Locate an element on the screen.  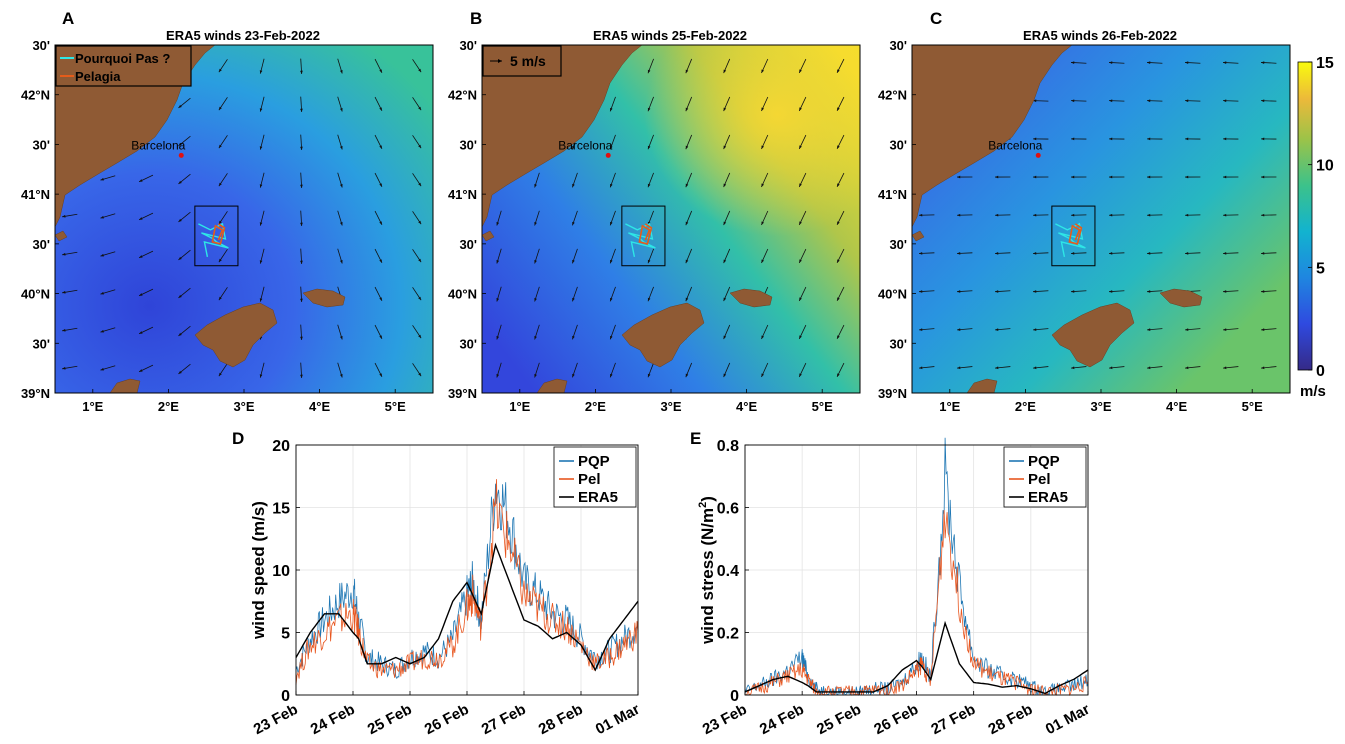
series-line-era5 is located at coordinates (467, 607).